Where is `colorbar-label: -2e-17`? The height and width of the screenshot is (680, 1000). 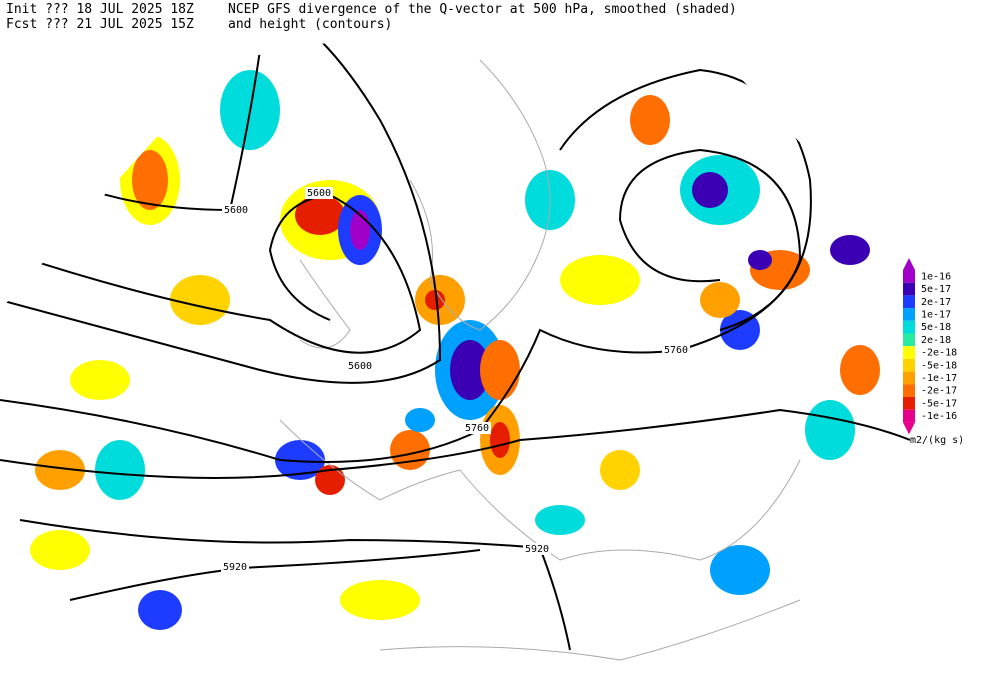
colorbar-label: -2e-17 is located at coordinates (939, 391).